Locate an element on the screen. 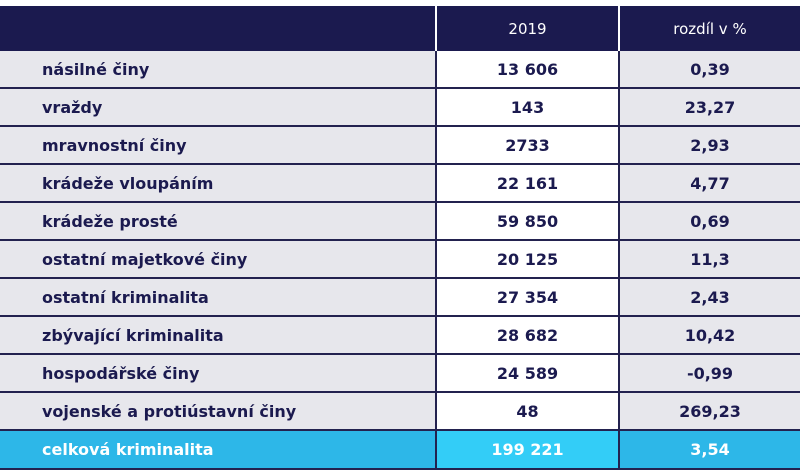  table-row: mravnostní činy 2733 2,93 is located at coordinates (400, 145).